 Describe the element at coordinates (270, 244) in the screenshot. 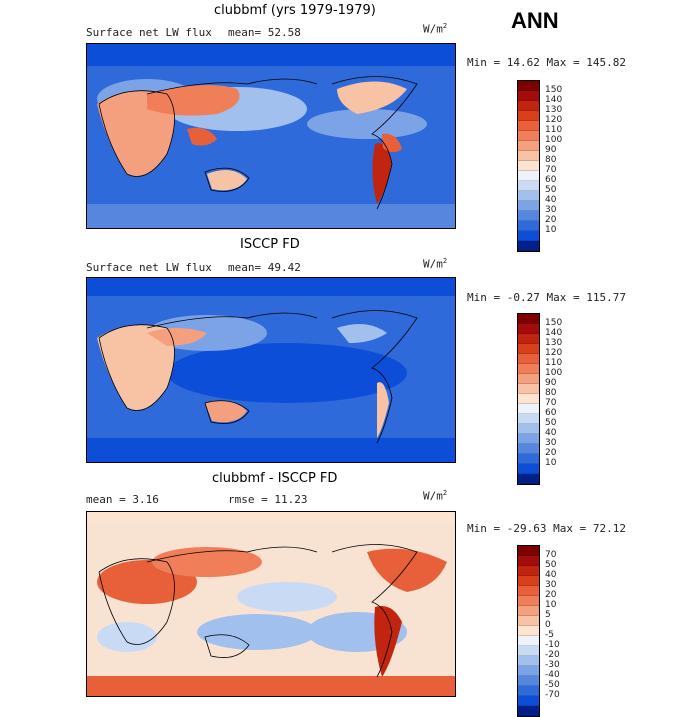

I see `panel2-title: ISCCP FD` at that location.